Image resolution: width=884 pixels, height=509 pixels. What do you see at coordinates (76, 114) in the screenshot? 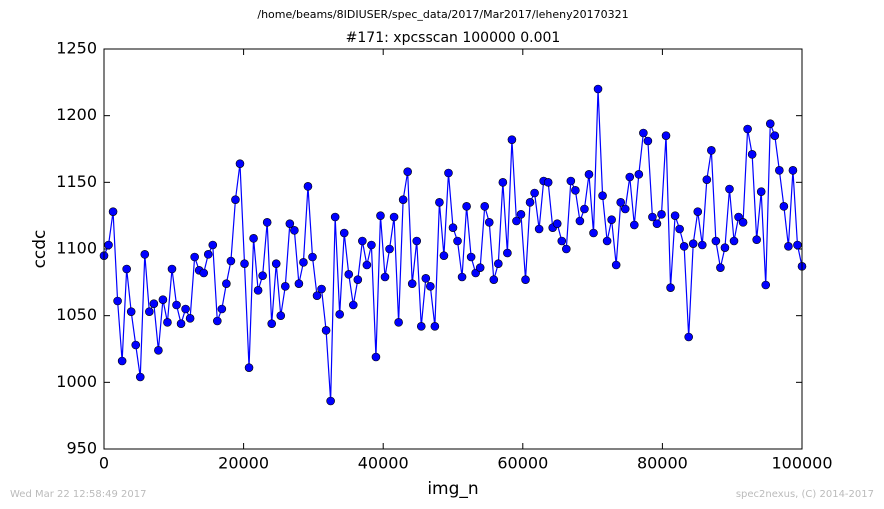
I see `y-tick-label: 1200` at bounding box center [76, 114].